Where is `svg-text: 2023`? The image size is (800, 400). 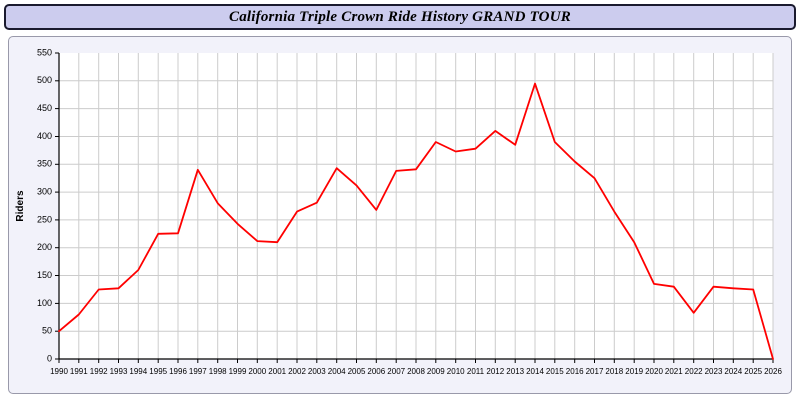
svg-text: 2023 is located at coordinates (714, 371).